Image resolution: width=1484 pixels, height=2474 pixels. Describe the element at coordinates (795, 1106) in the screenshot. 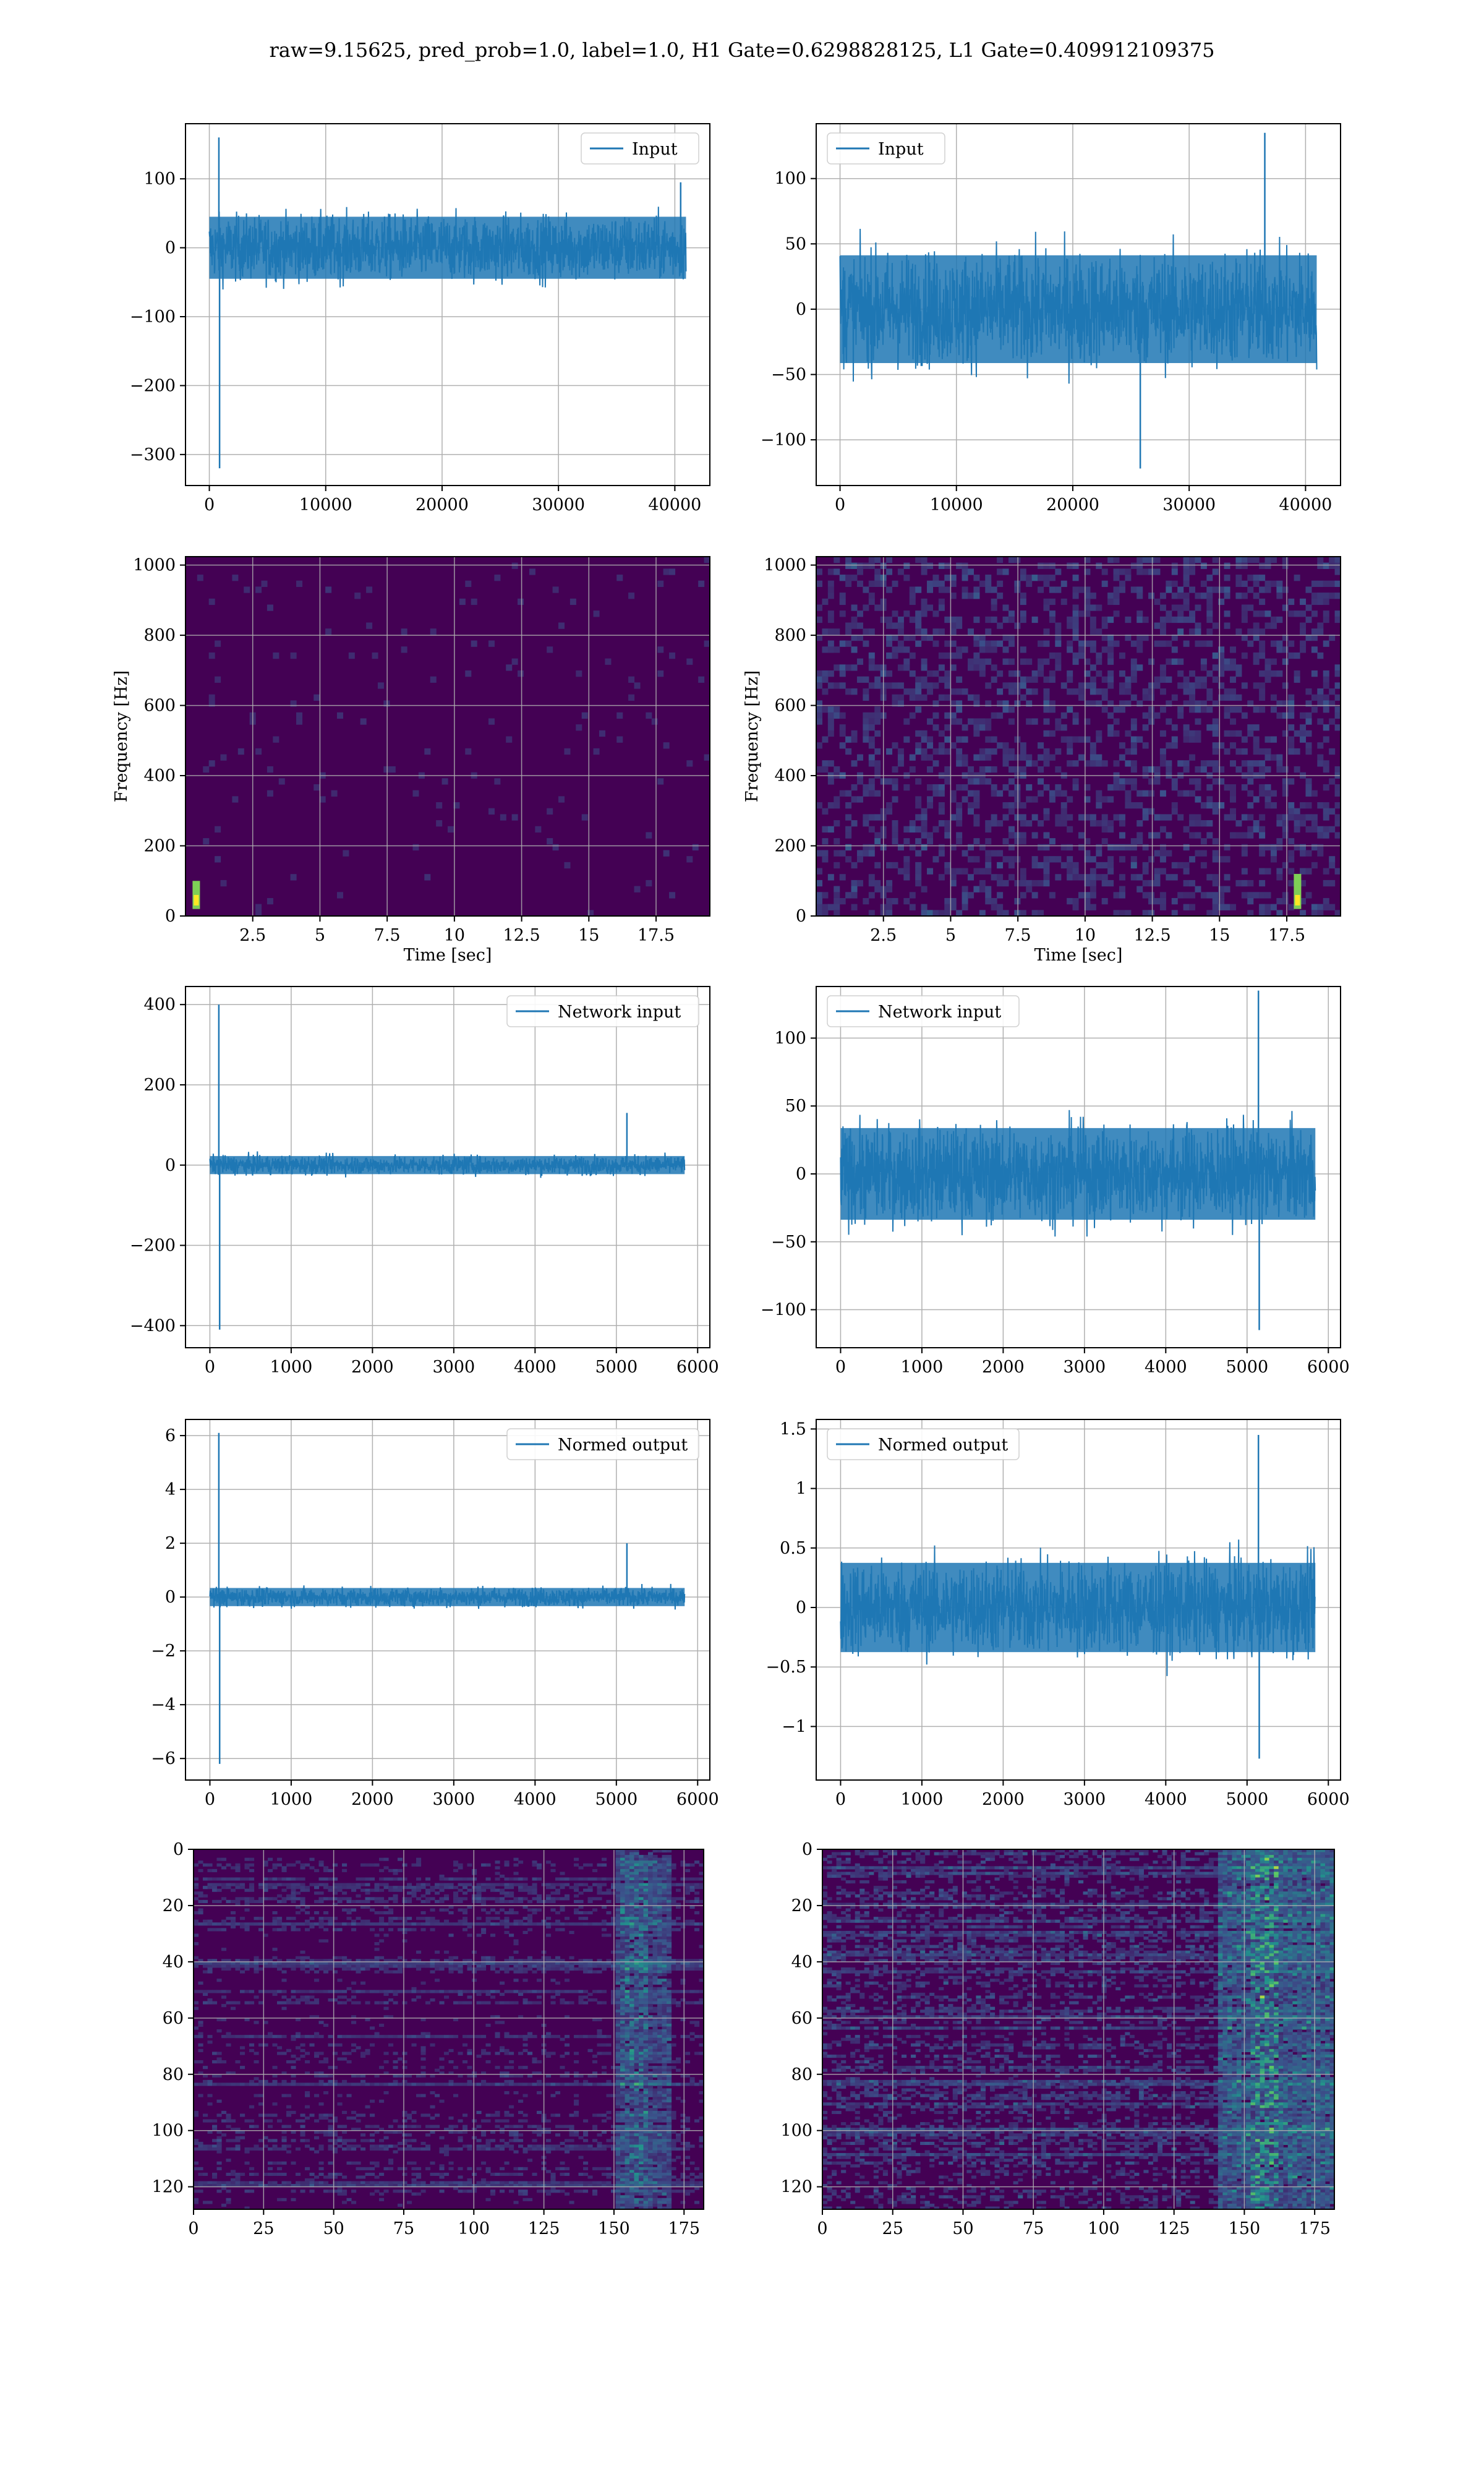

I see `y-tick-label: 50` at that location.